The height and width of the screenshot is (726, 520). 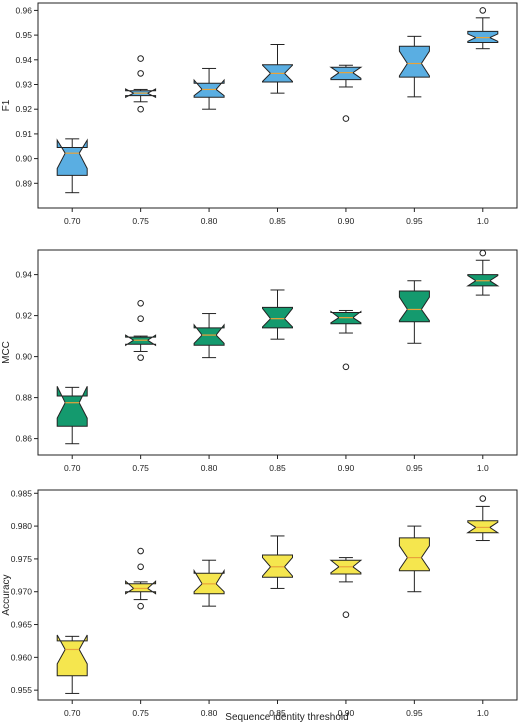 What do you see at coordinates (483, 713) in the screenshot?
I see `accuracy-x-tick-label: 1.0` at bounding box center [483, 713].